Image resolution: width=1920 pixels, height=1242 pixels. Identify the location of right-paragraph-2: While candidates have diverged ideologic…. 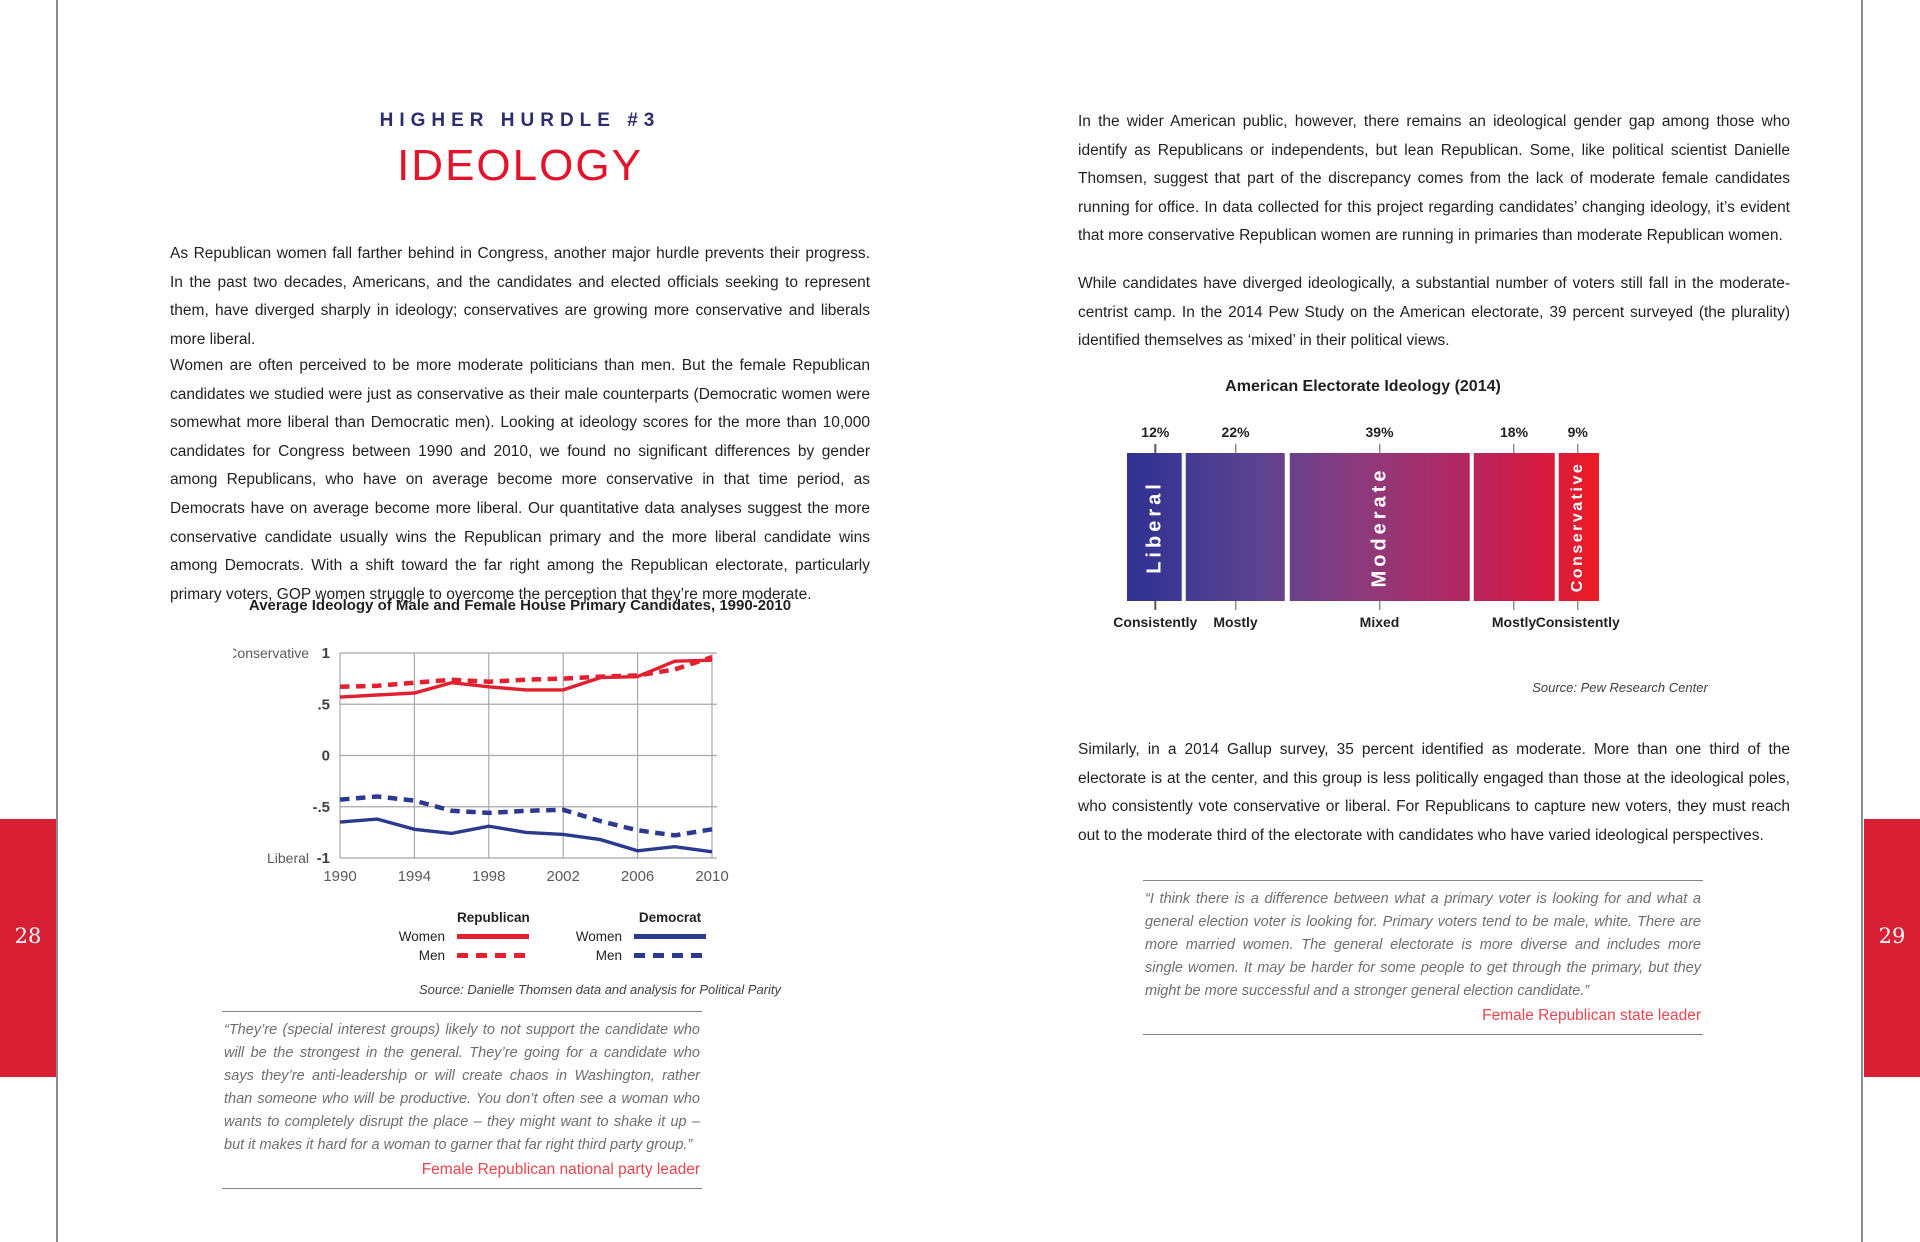
(1434, 312).